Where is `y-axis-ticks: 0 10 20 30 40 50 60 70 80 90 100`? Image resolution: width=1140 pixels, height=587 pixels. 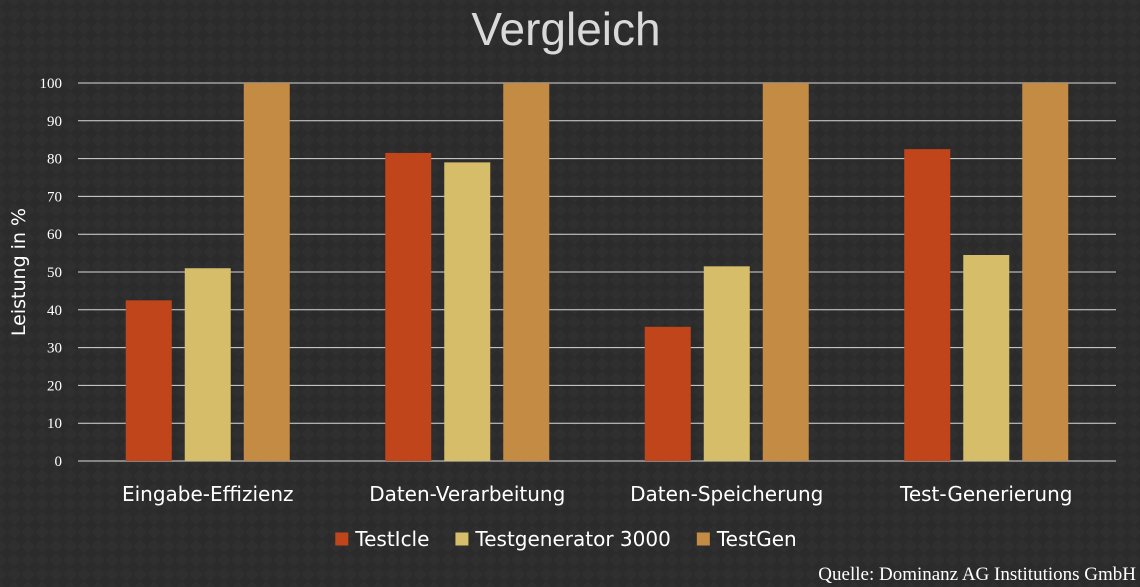
y-axis-ticks: 0 10 20 30 40 50 60 70 80 90 100 is located at coordinates (51, 273).